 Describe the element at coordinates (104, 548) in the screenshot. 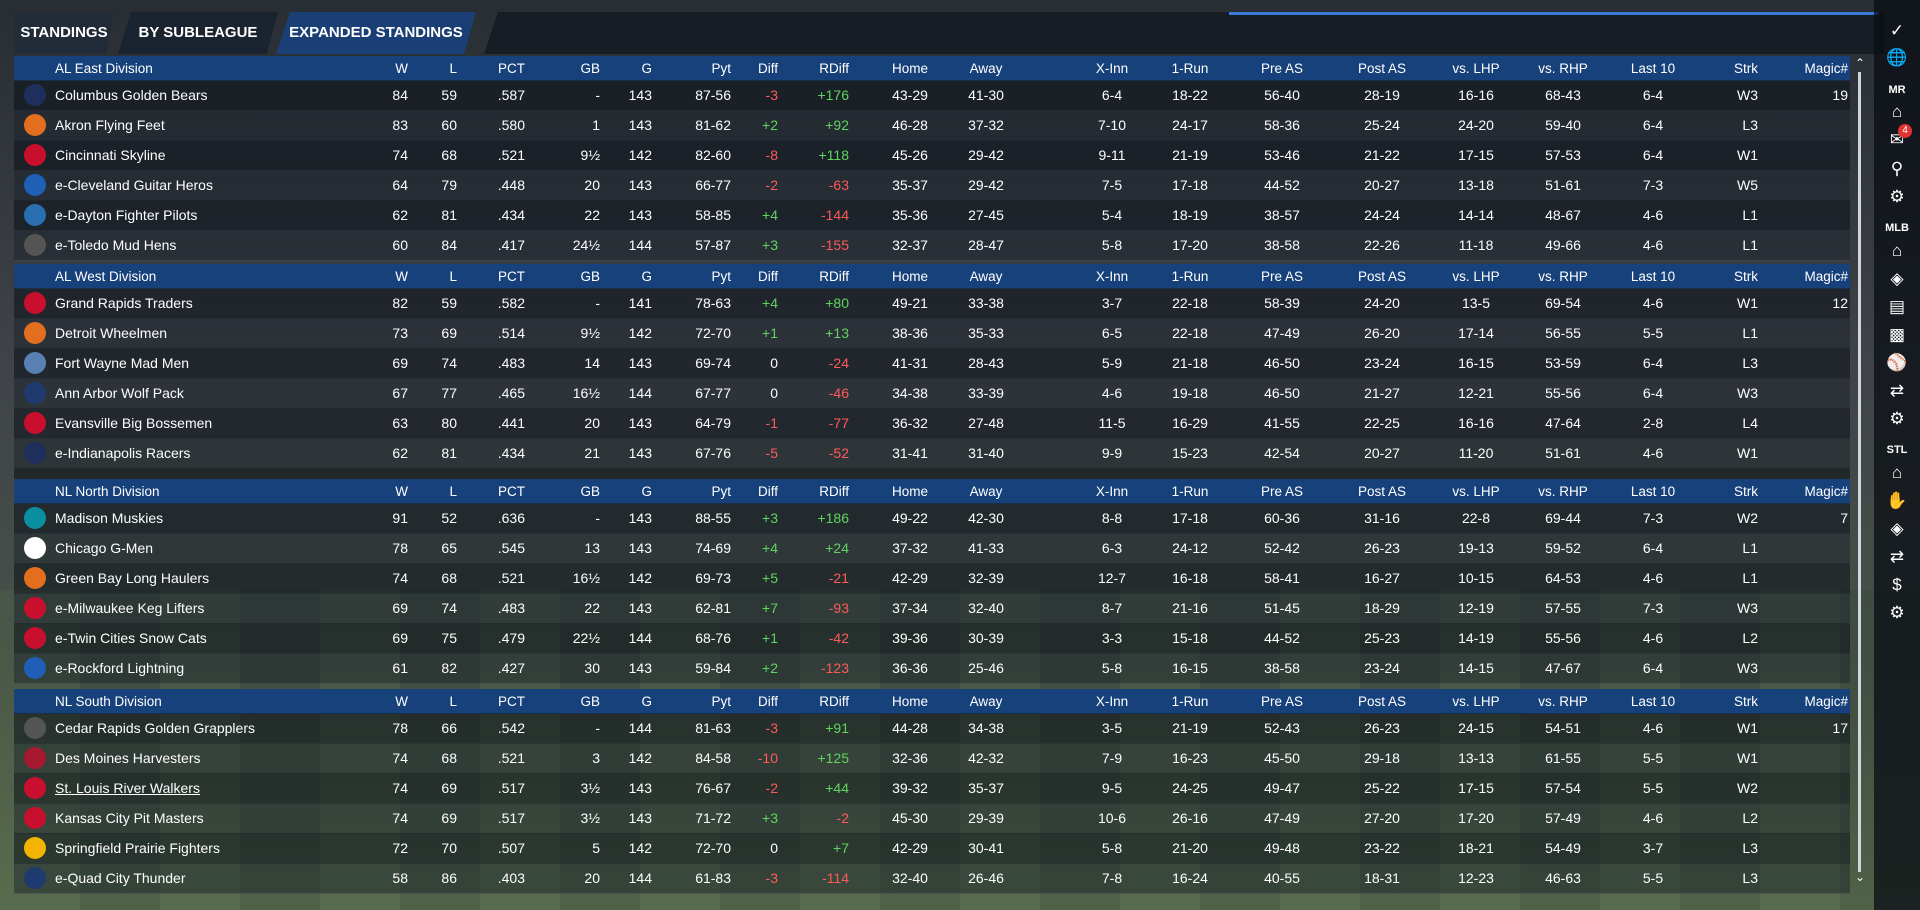

I see `team-name: Chicago G-Men` at that location.